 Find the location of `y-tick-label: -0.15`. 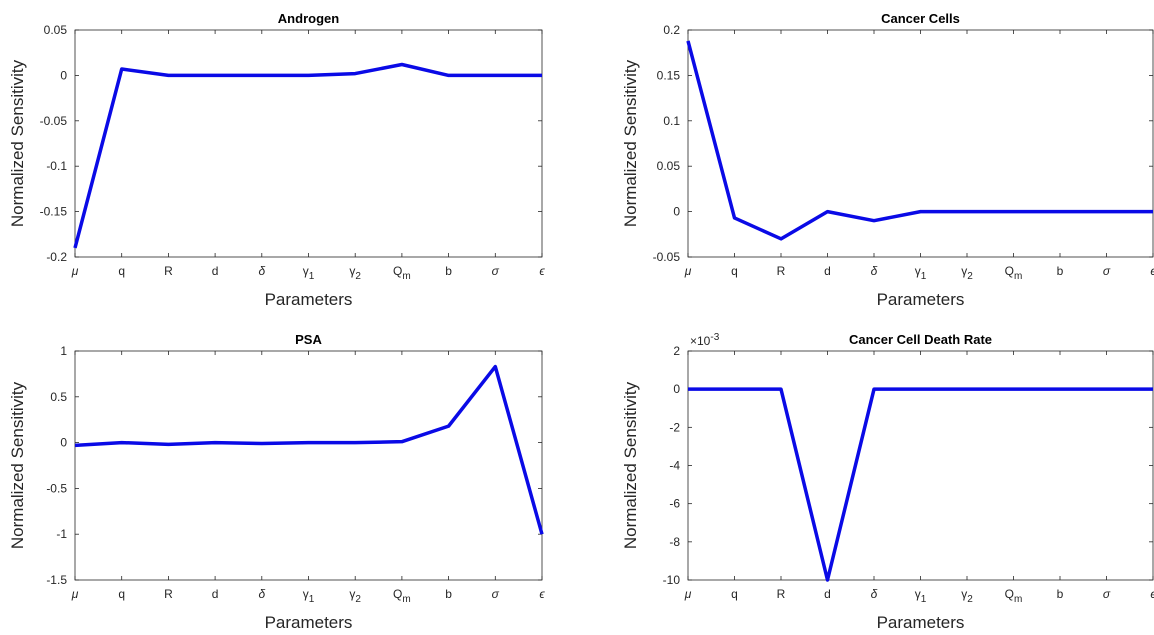

y-tick-label: -0.15 is located at coordinates (54, 212).